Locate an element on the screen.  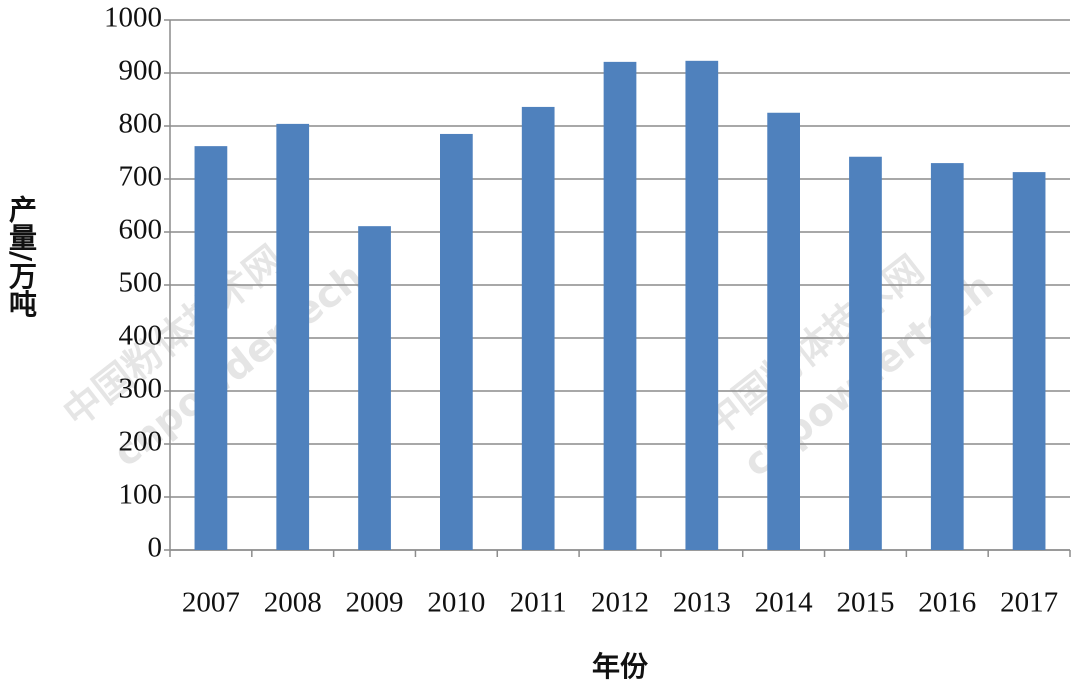
y-tick-label: 300 is located at coordinates (141, 389).